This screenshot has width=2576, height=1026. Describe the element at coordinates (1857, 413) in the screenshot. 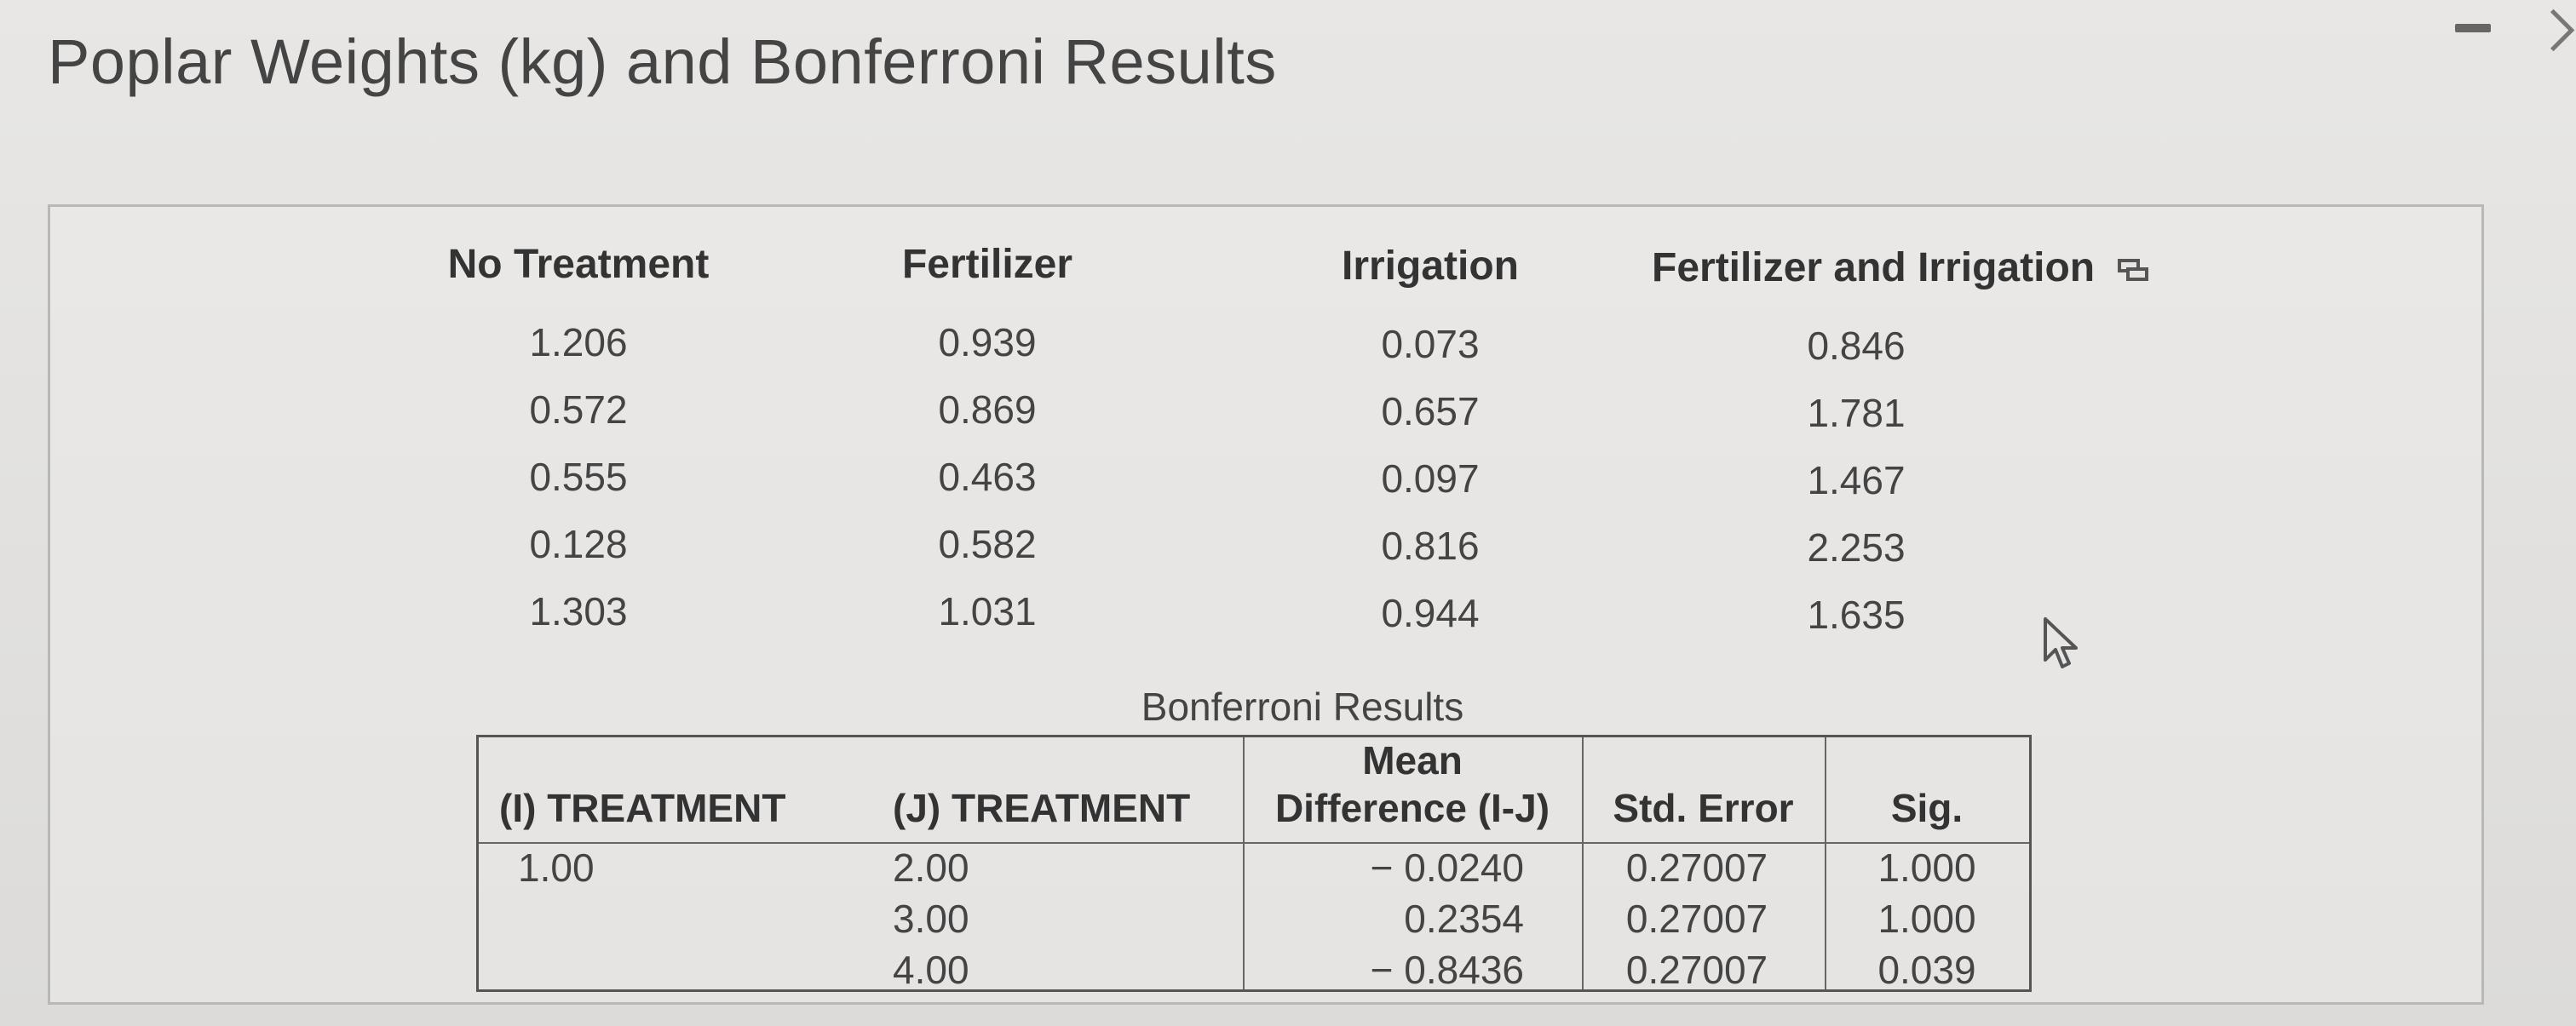

I see `table-cell: 1.781` at that location.